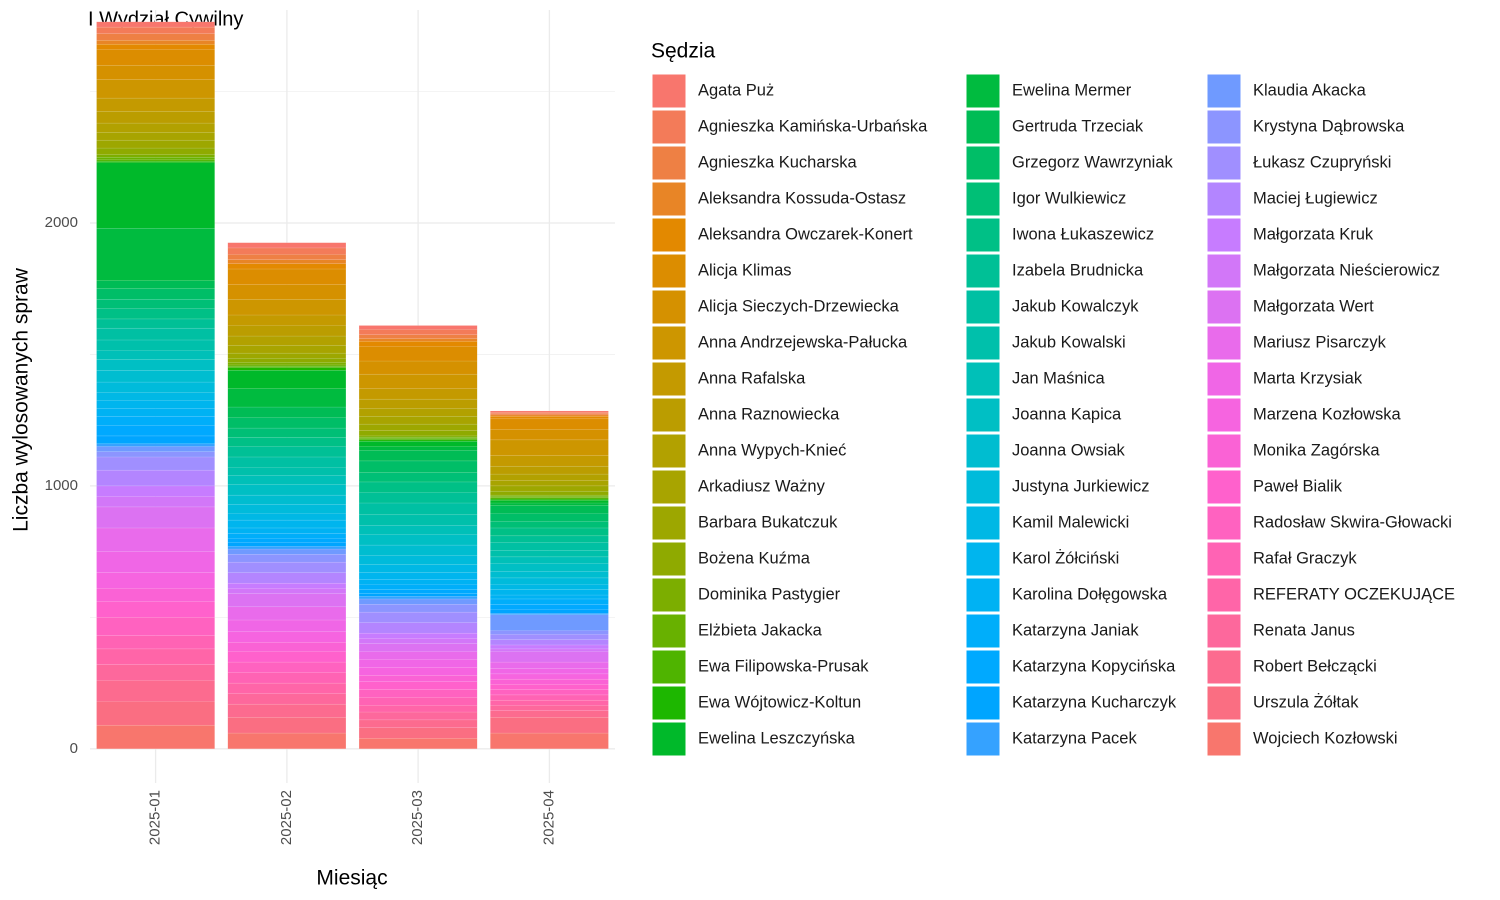 The image size is (1500, 900). Describe the element at coordinates (1078, 270) in the screenshot. I see `legend-label: Izabela Brudnicka` at that location.